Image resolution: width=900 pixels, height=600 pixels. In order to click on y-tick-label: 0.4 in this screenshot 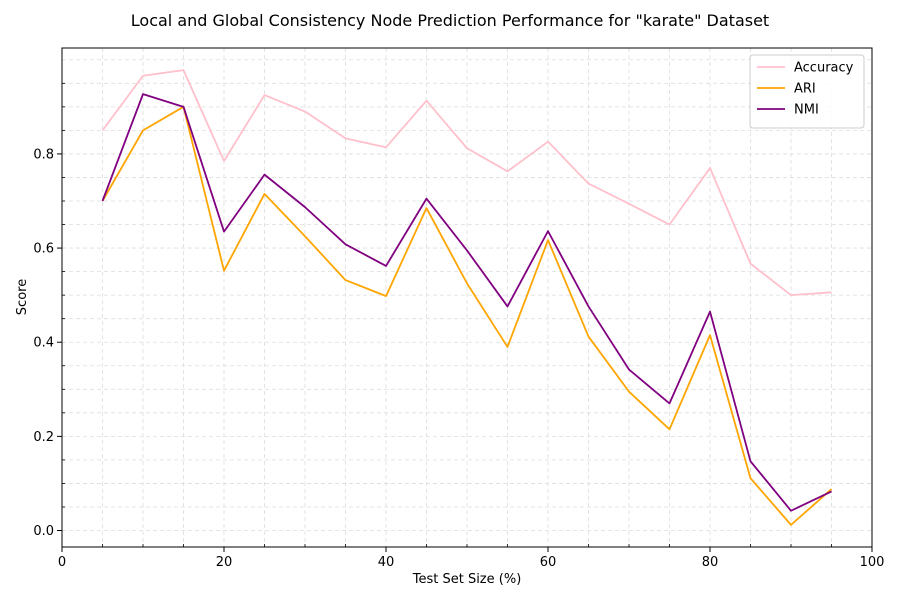, I will do `click(43, 343)`.